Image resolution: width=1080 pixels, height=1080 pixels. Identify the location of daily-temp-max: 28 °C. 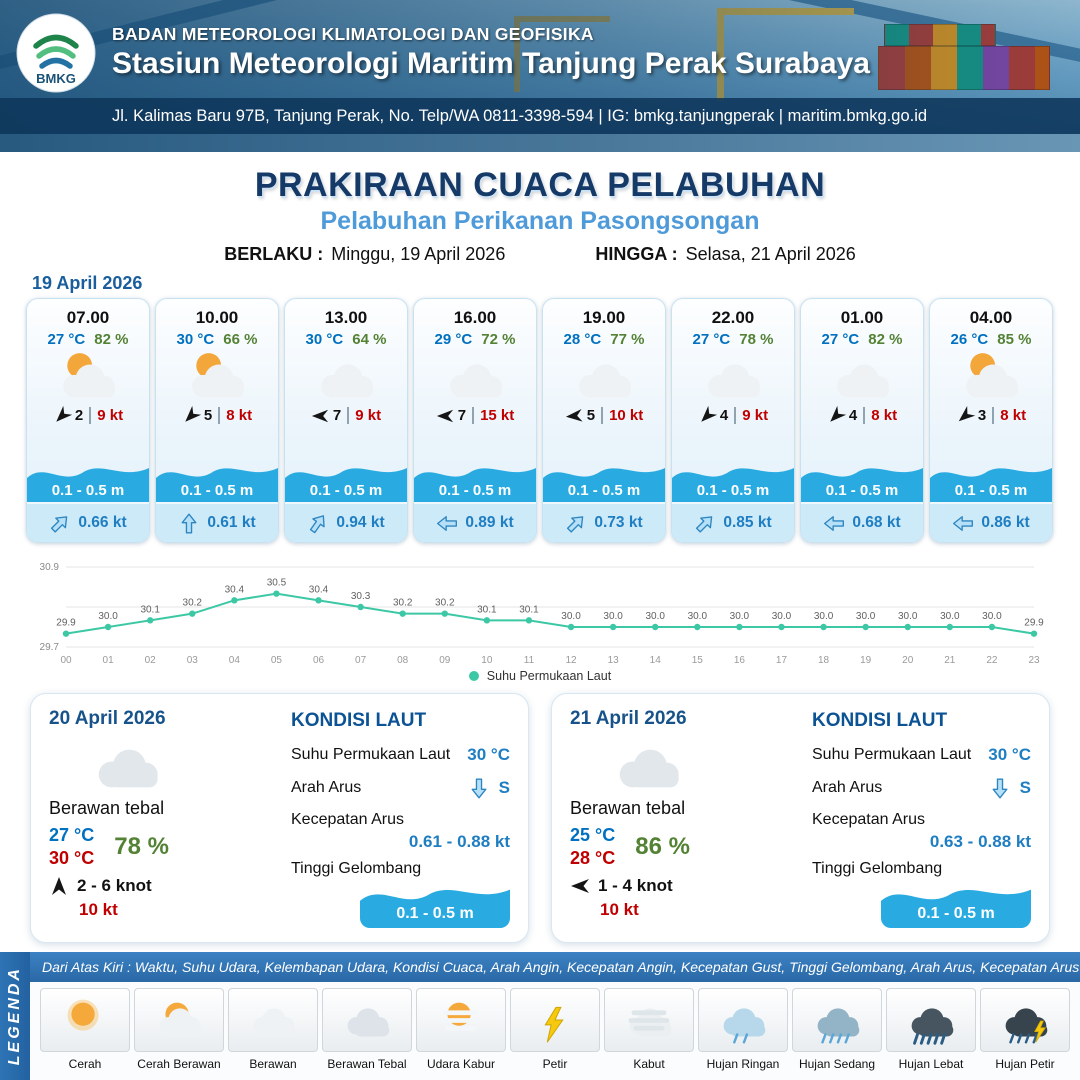
(593, 857).